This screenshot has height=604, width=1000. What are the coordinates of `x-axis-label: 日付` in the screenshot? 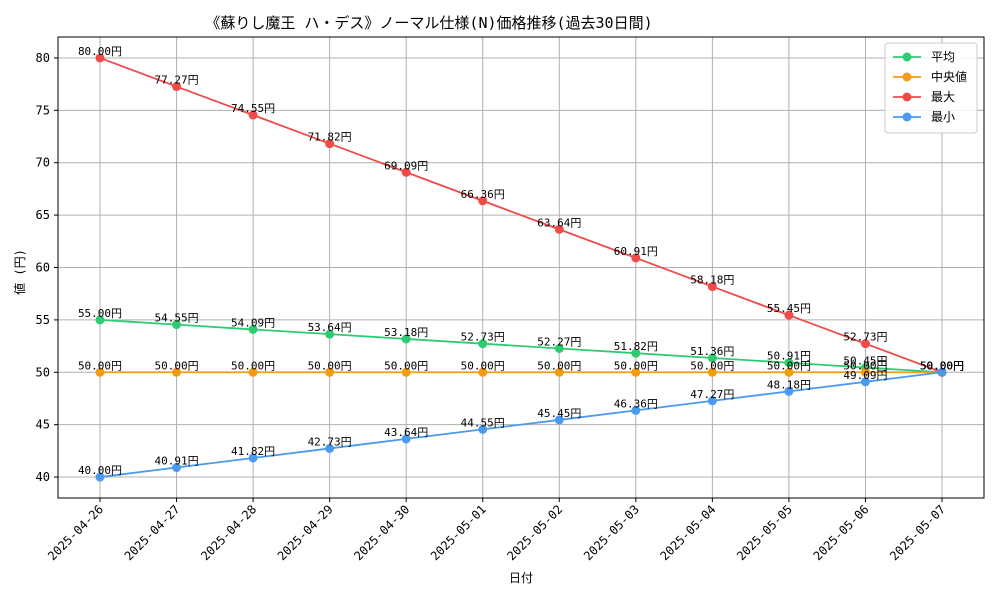 It's located at (521, 578).